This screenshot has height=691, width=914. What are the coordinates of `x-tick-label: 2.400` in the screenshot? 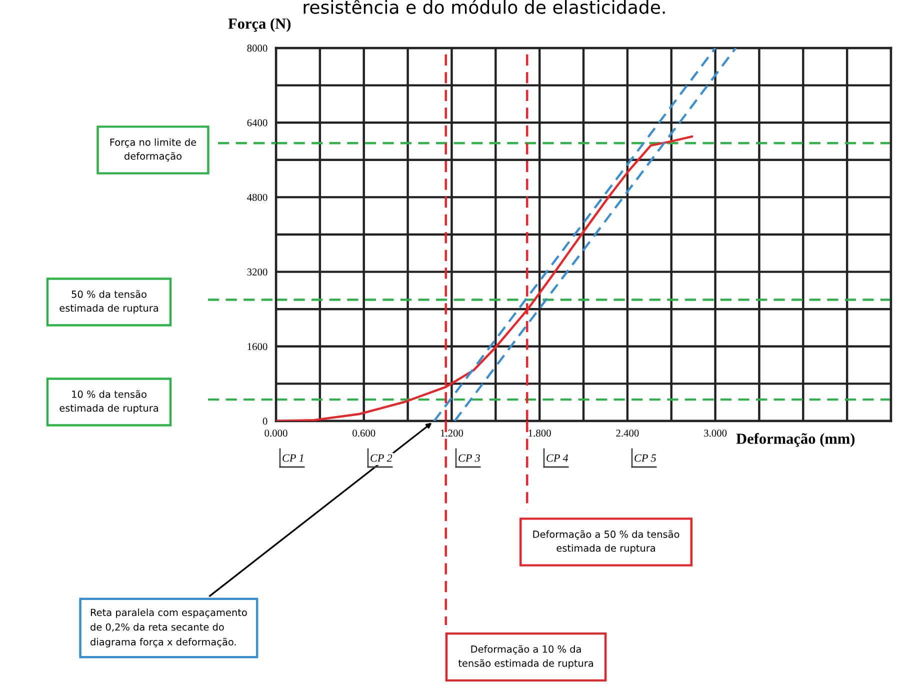 It's located at (627, 433).